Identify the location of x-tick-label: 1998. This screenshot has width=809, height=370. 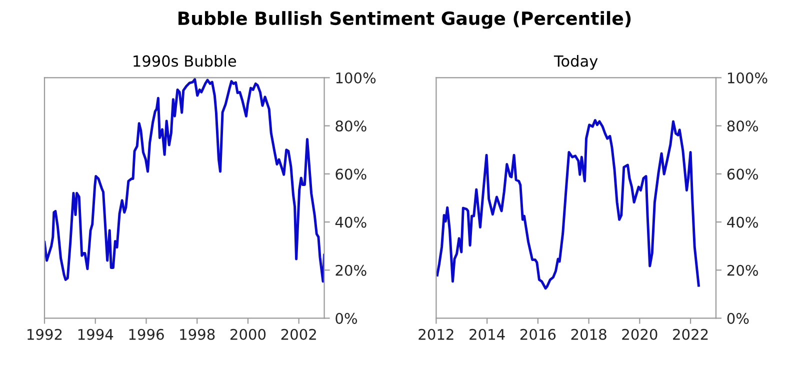
(197, 334).